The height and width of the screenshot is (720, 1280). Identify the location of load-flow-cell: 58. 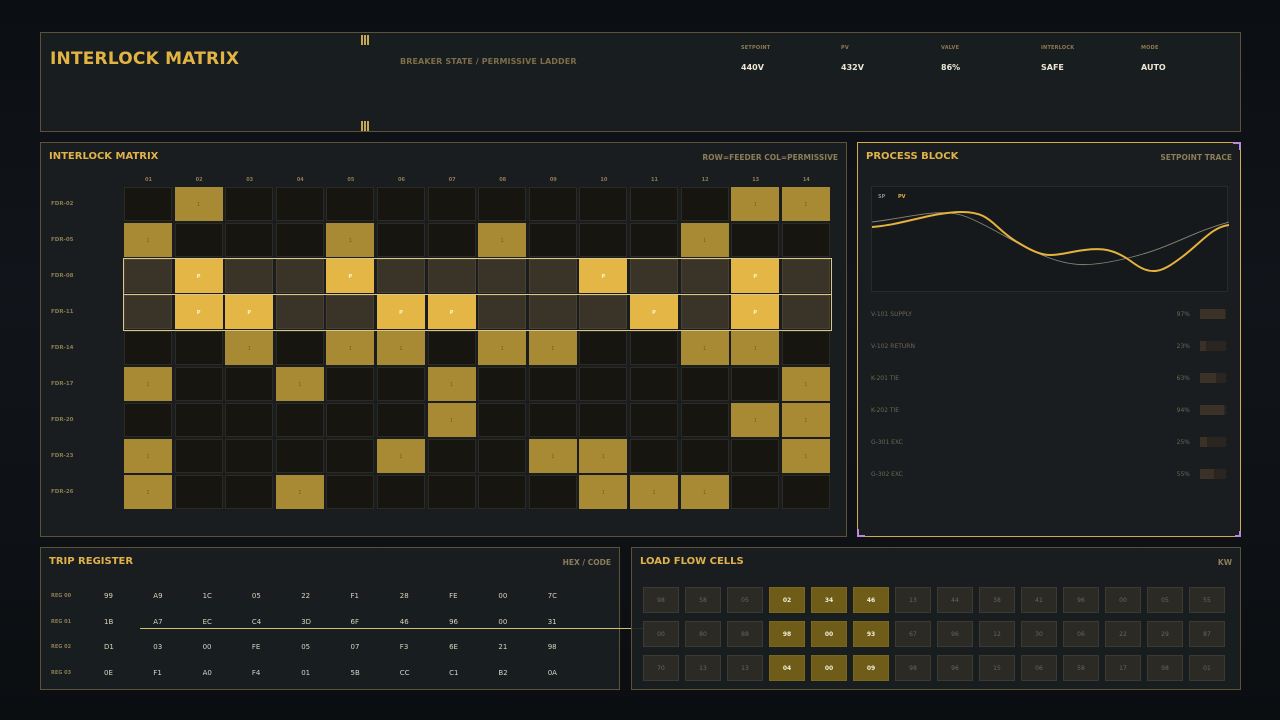
(1081, 668).